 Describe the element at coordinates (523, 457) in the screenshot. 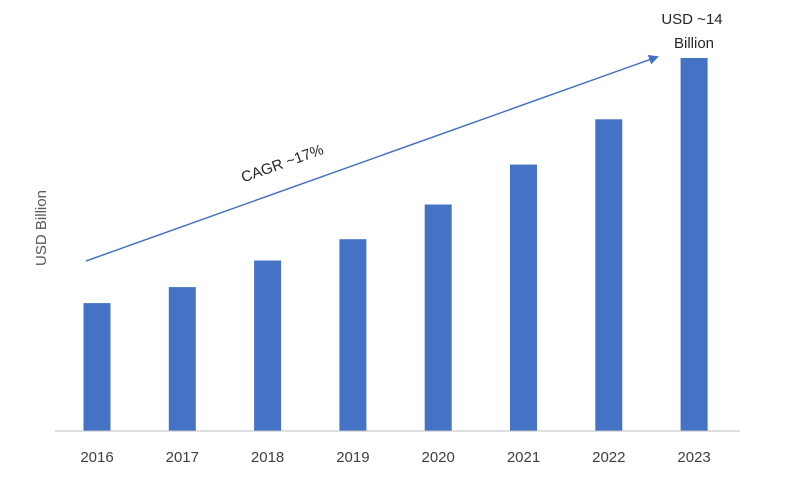

I see `x-tick-label-2021: 2021` at that location.